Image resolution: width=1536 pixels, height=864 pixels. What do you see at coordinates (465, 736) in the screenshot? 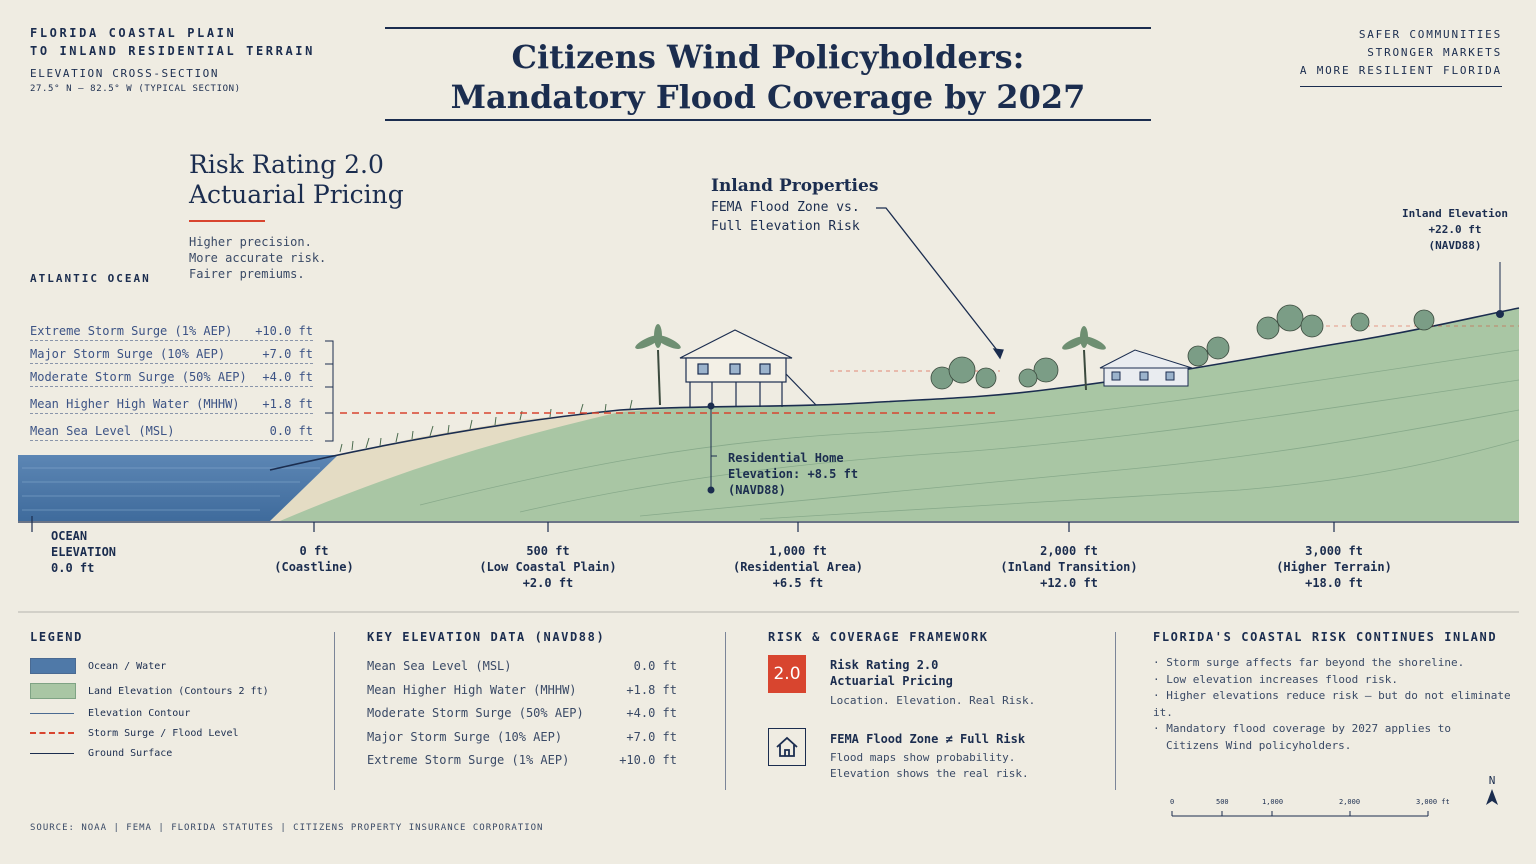
I see `key-data-label: Major Storm Surge (10% AEP)` at bounding box center [465, 736].